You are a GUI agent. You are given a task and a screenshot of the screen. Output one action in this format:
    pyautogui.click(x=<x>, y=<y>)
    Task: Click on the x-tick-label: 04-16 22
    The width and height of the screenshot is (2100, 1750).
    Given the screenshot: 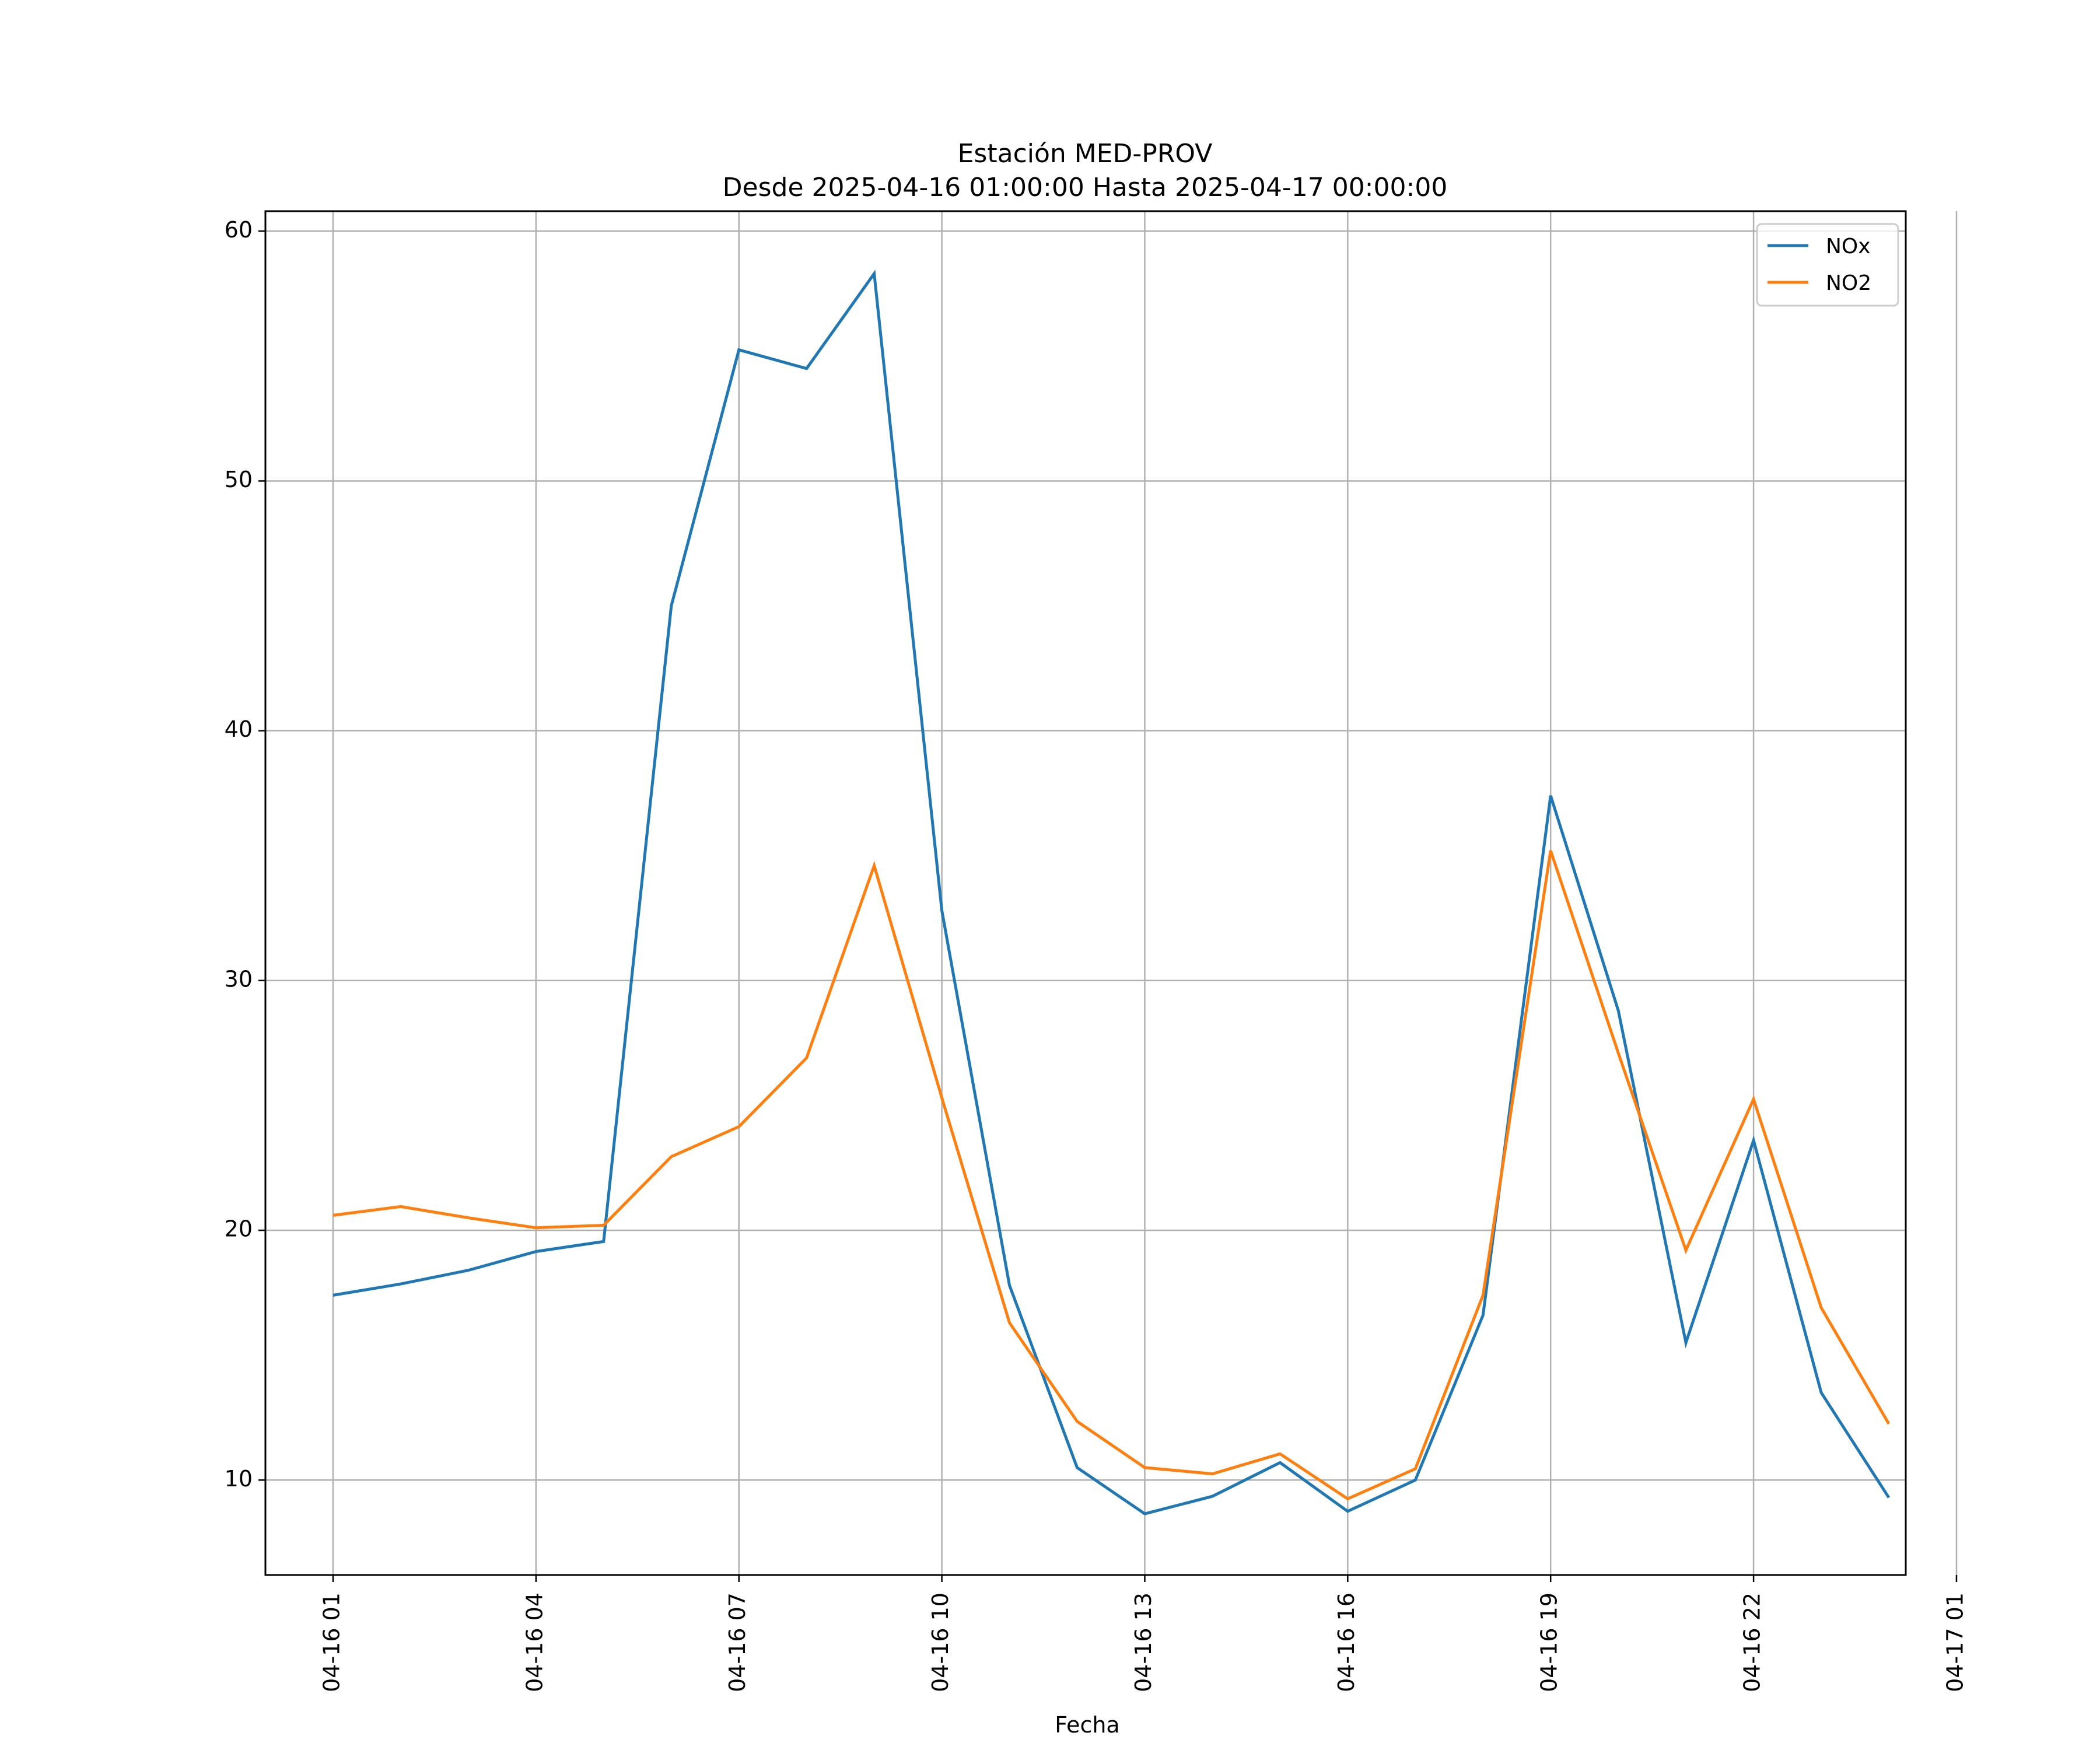 What is the action you would take?
    pyautogui.click(x=1752, y=1642)
    